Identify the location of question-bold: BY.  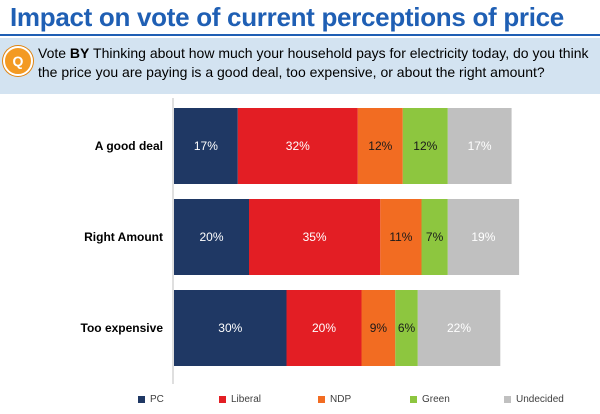
(79, 53).